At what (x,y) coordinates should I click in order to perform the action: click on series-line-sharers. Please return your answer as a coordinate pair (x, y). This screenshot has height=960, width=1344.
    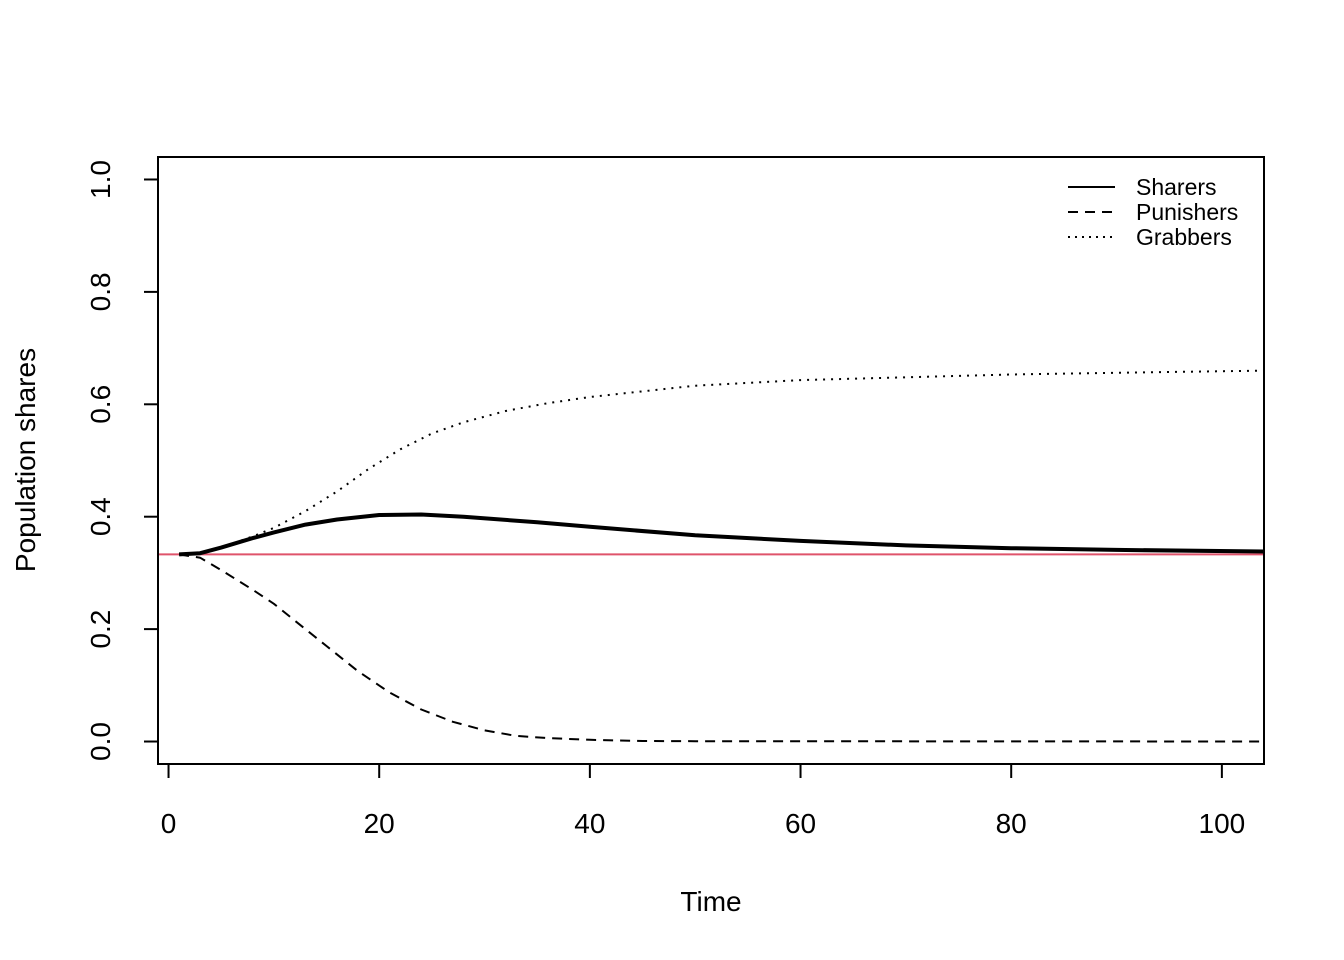
    Looking at the image, I should click on (721, 534).